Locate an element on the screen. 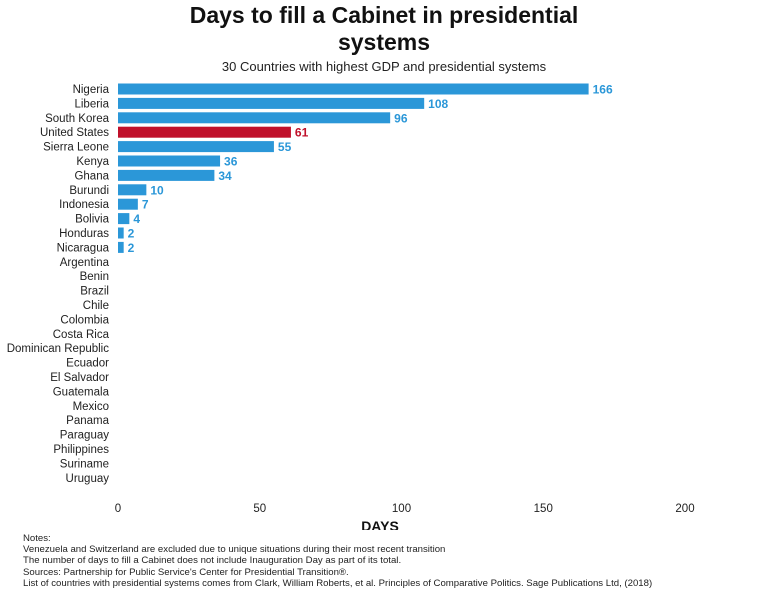 This screenshot has height=610, width=768. category-label-nicaragua: Nicaragua is located at coordinates (83, 248).